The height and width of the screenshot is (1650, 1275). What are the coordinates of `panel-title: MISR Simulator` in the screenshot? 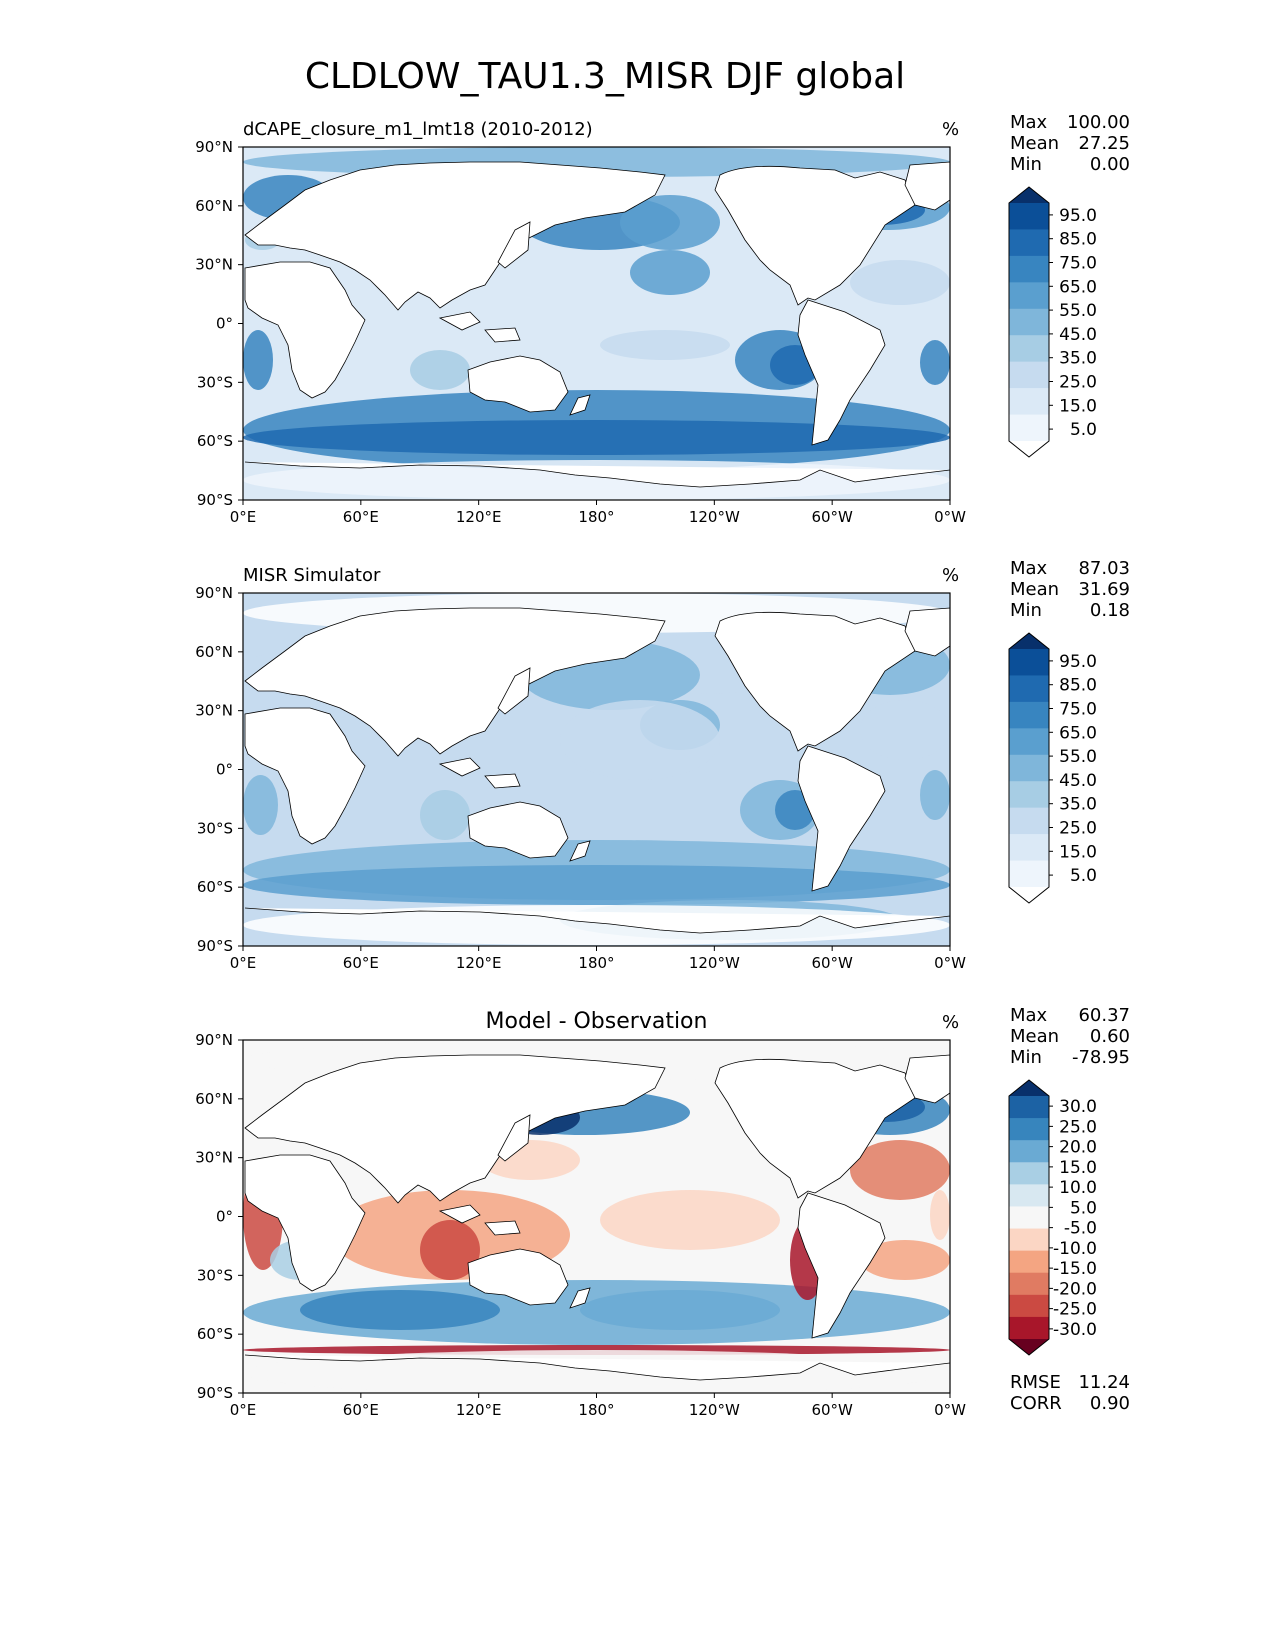 It's located at (312, 575).